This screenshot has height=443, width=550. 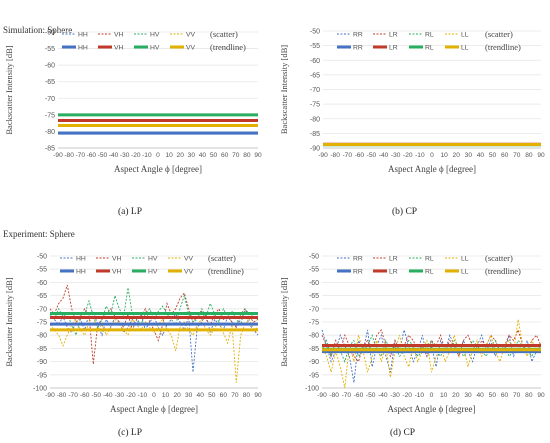 What do you see at coordinates (130, 212) in the screenshot?
I see `caption-a: (a) LP` at bounding box center [130, 212].